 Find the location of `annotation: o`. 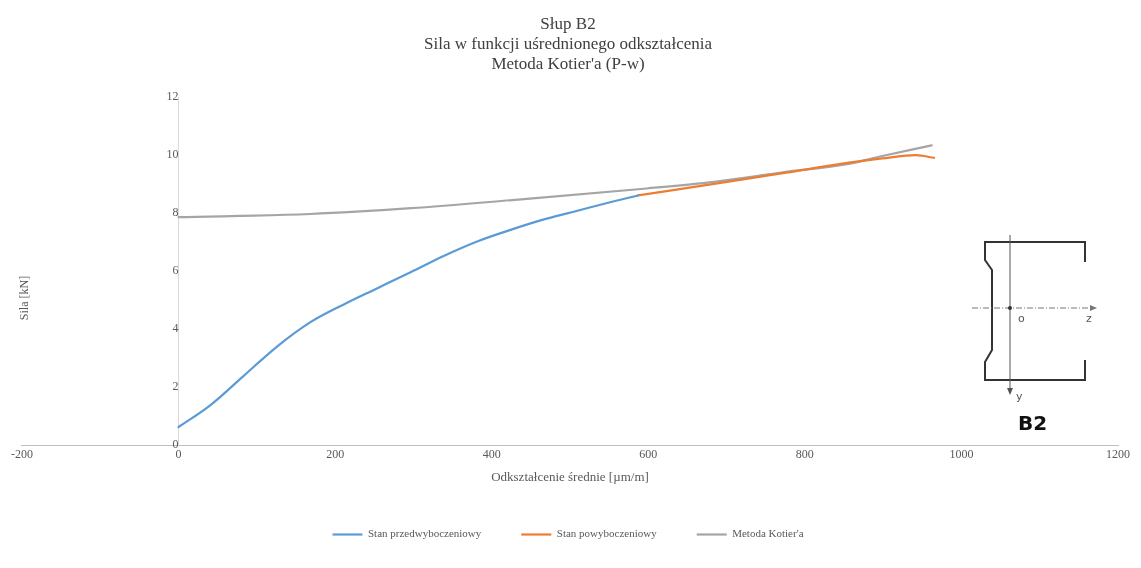

annotation: o is located at coordinates (1021, 318).